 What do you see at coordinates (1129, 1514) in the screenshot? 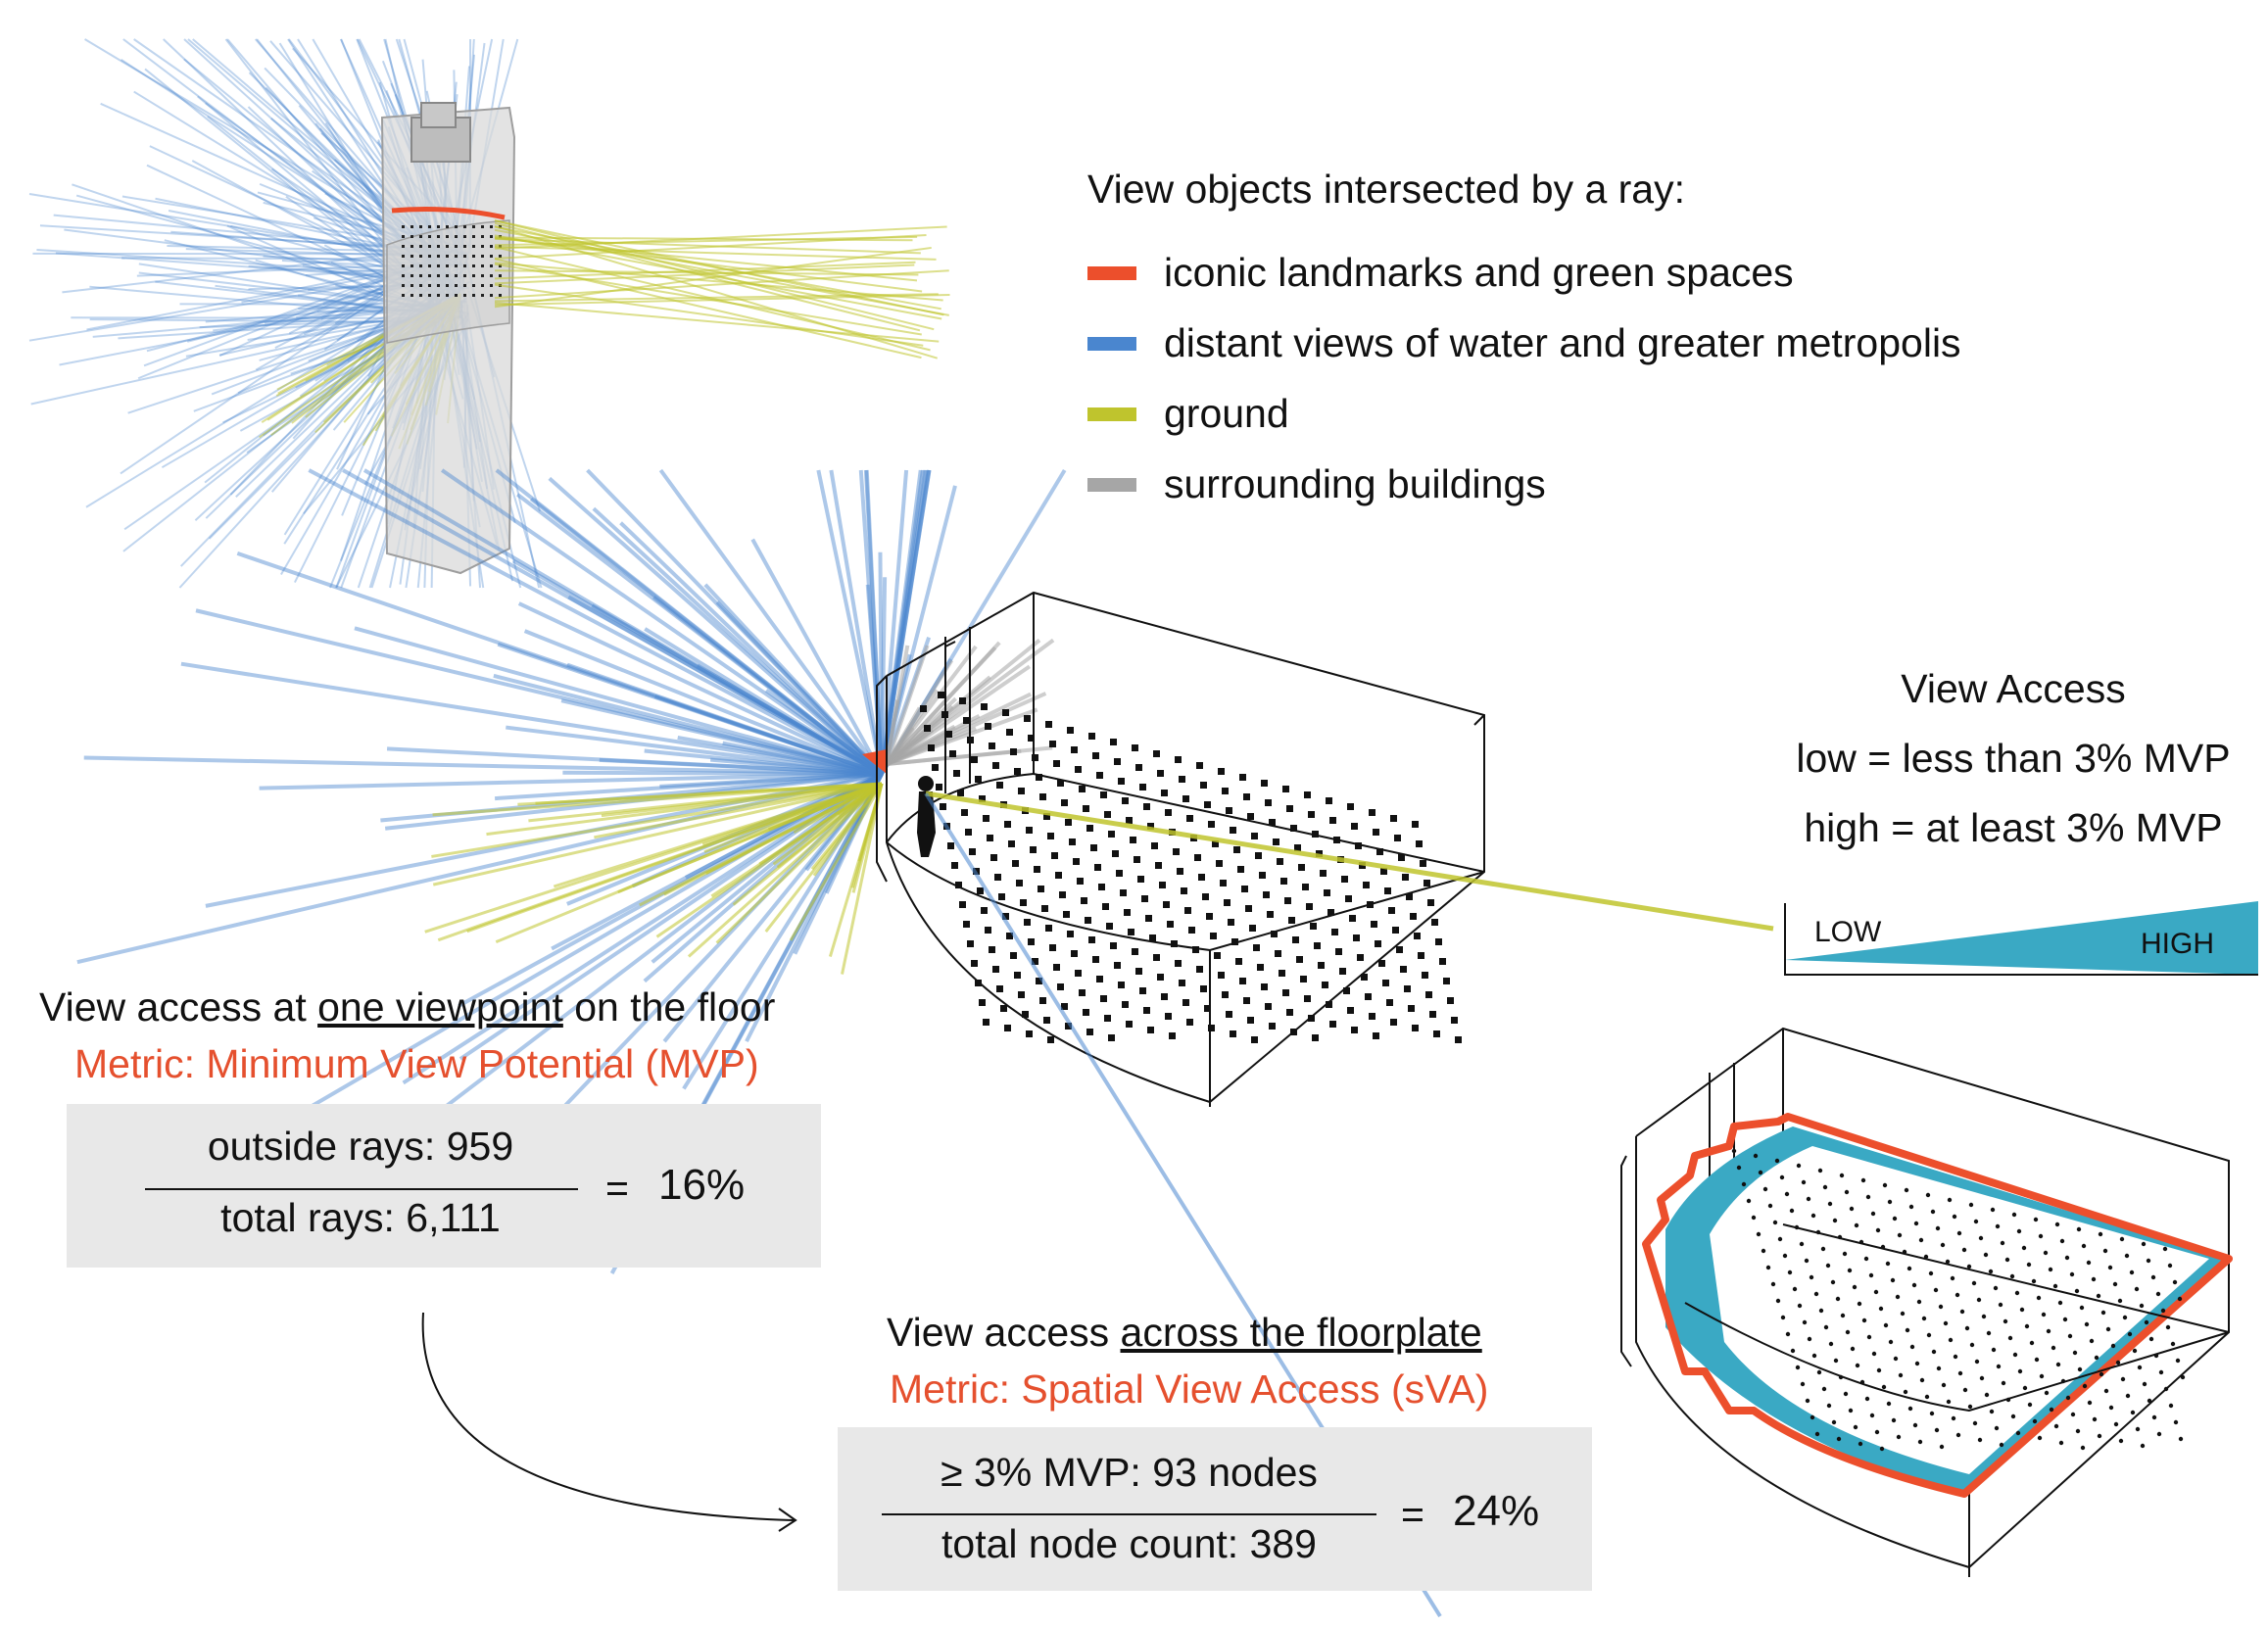
I see `sva-fraction-line` at bounding box center [1129, 1514].